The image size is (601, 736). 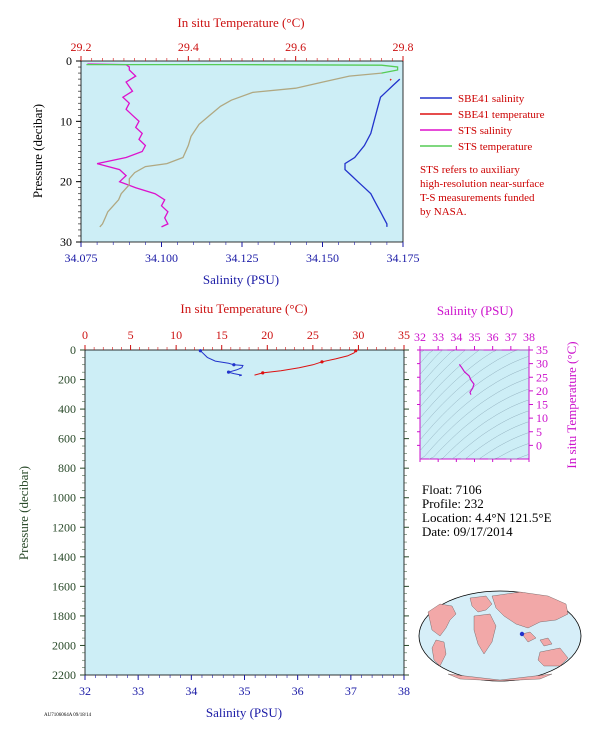 I want to click on top-series-sts-salinity, so click(x=128, y=145).